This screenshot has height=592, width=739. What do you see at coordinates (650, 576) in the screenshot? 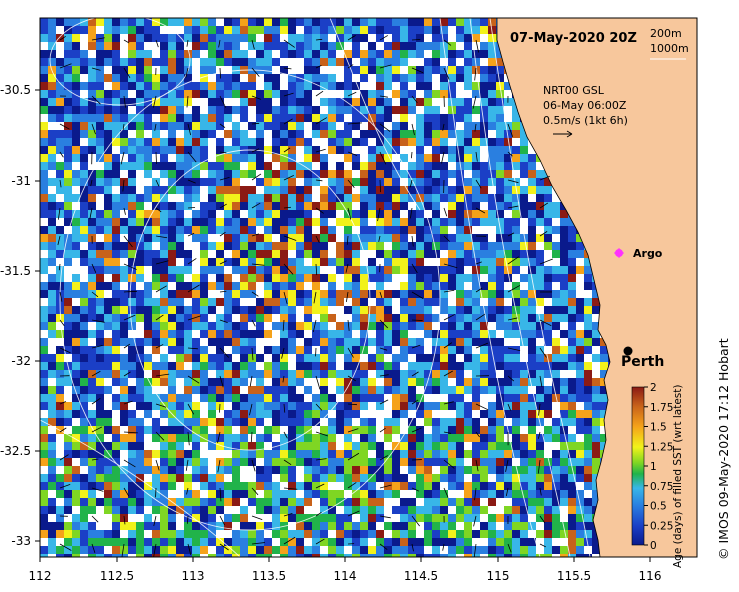
I see `x-tick-label: 116` at bounding box center [650, 576].